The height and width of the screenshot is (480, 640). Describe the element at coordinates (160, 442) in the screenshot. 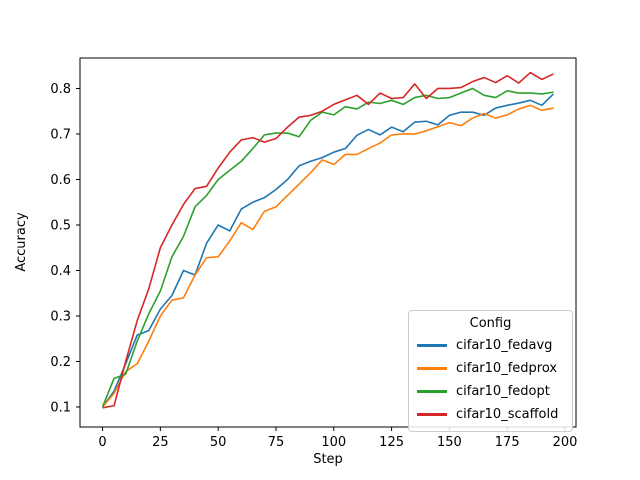

I see `x-tick-label: 25` at that location.